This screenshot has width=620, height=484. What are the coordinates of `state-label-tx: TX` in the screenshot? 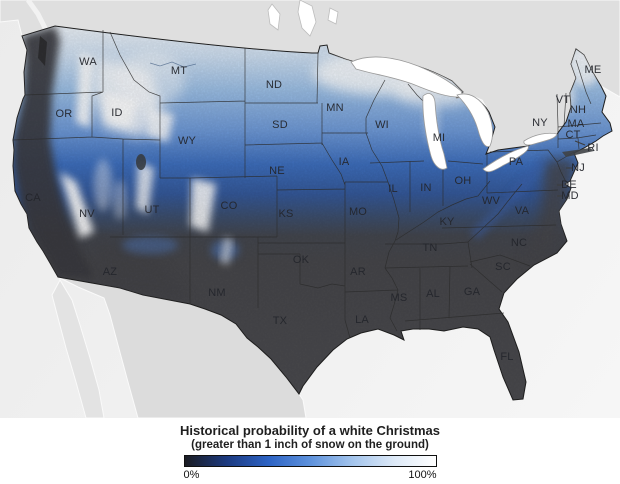 It's located at (280, 321).